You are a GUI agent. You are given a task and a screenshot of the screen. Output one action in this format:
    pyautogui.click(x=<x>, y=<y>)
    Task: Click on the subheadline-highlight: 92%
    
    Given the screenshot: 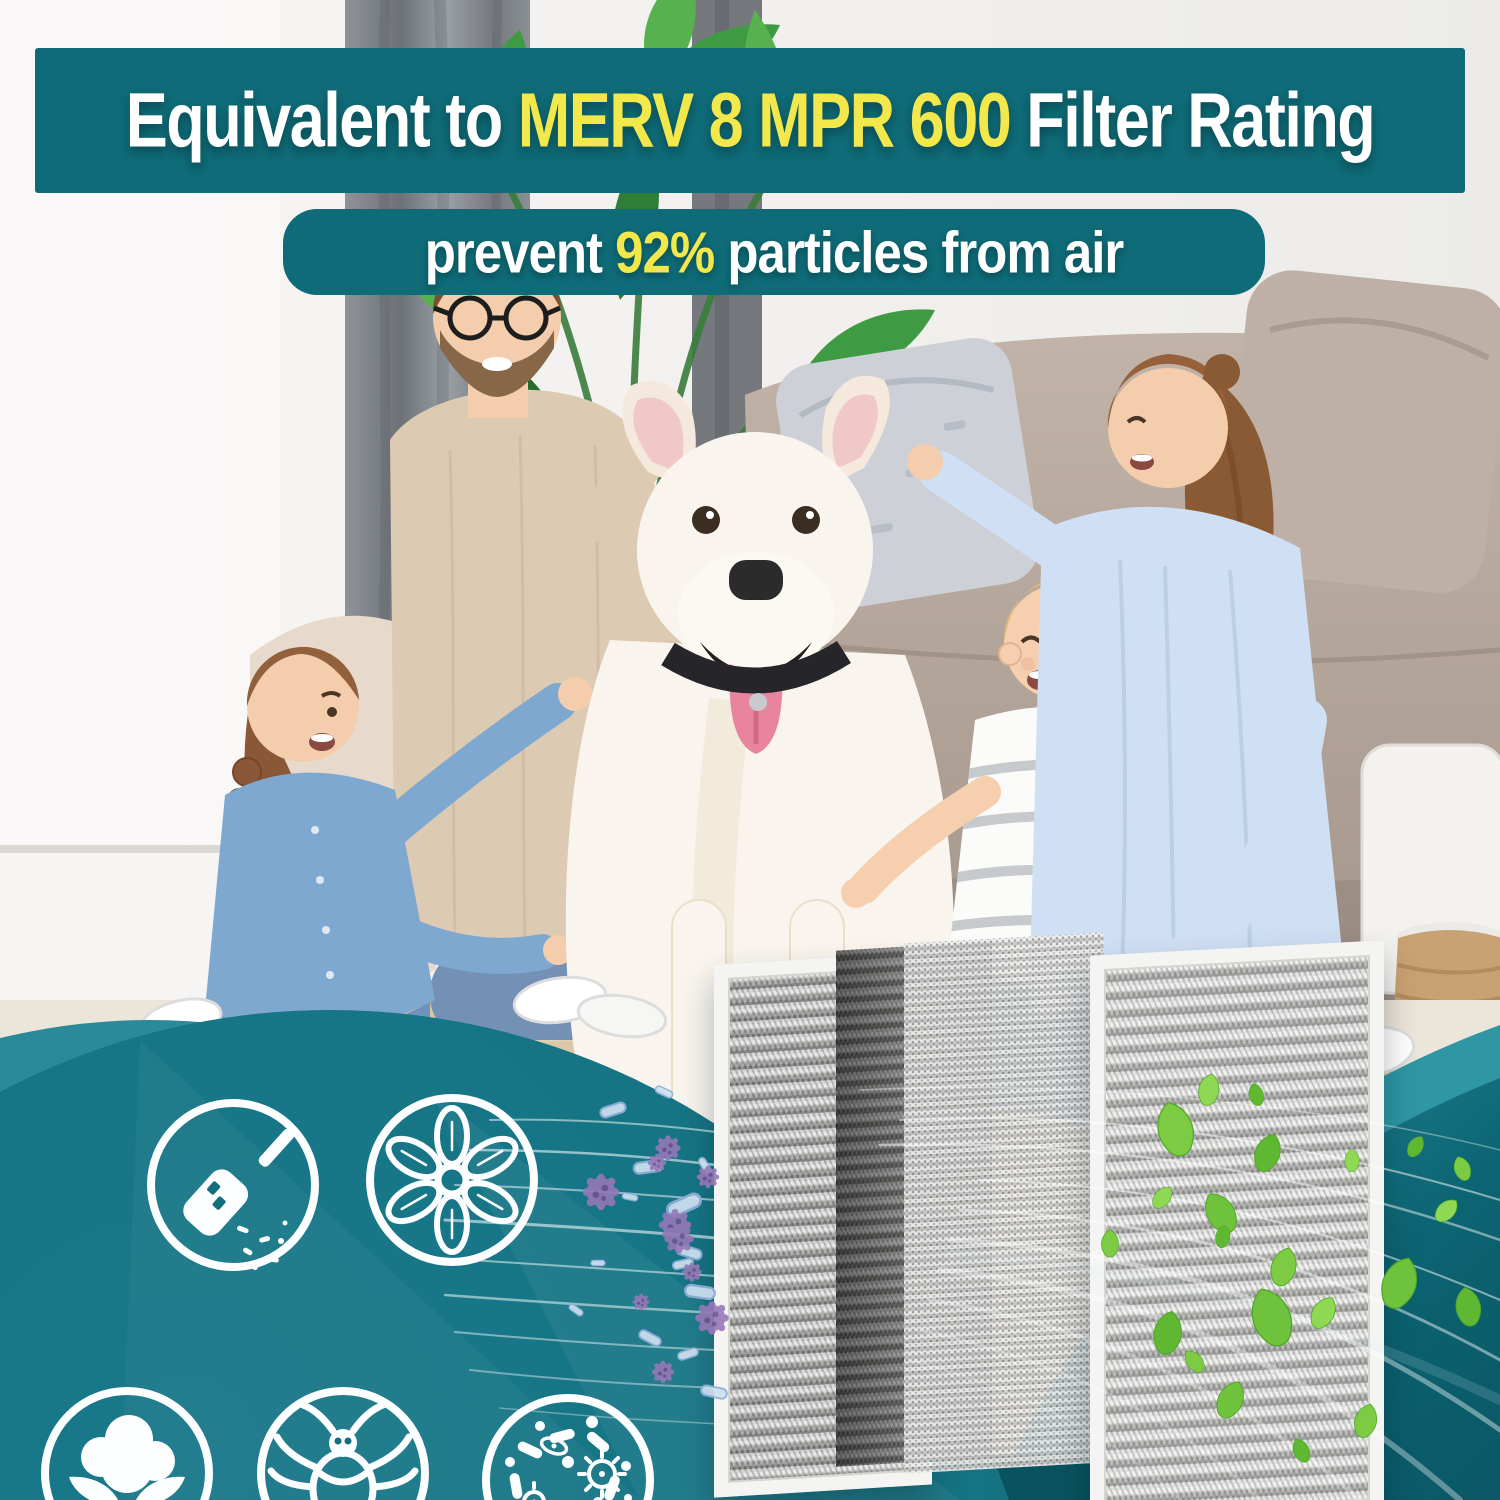 What is the action you would take?
    pyautogui.click(x=665, y=252)
    